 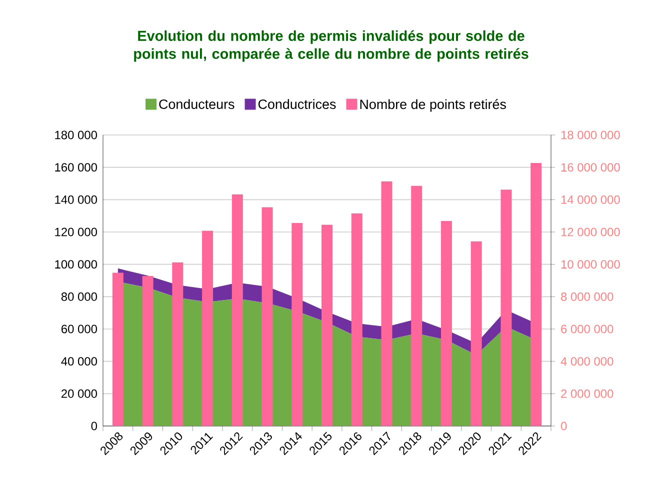 What do you see at coordinates (433, 105) in the screenshot?
I see `legend-label: Nombre de points retirés` at bounding box center [433, 105].